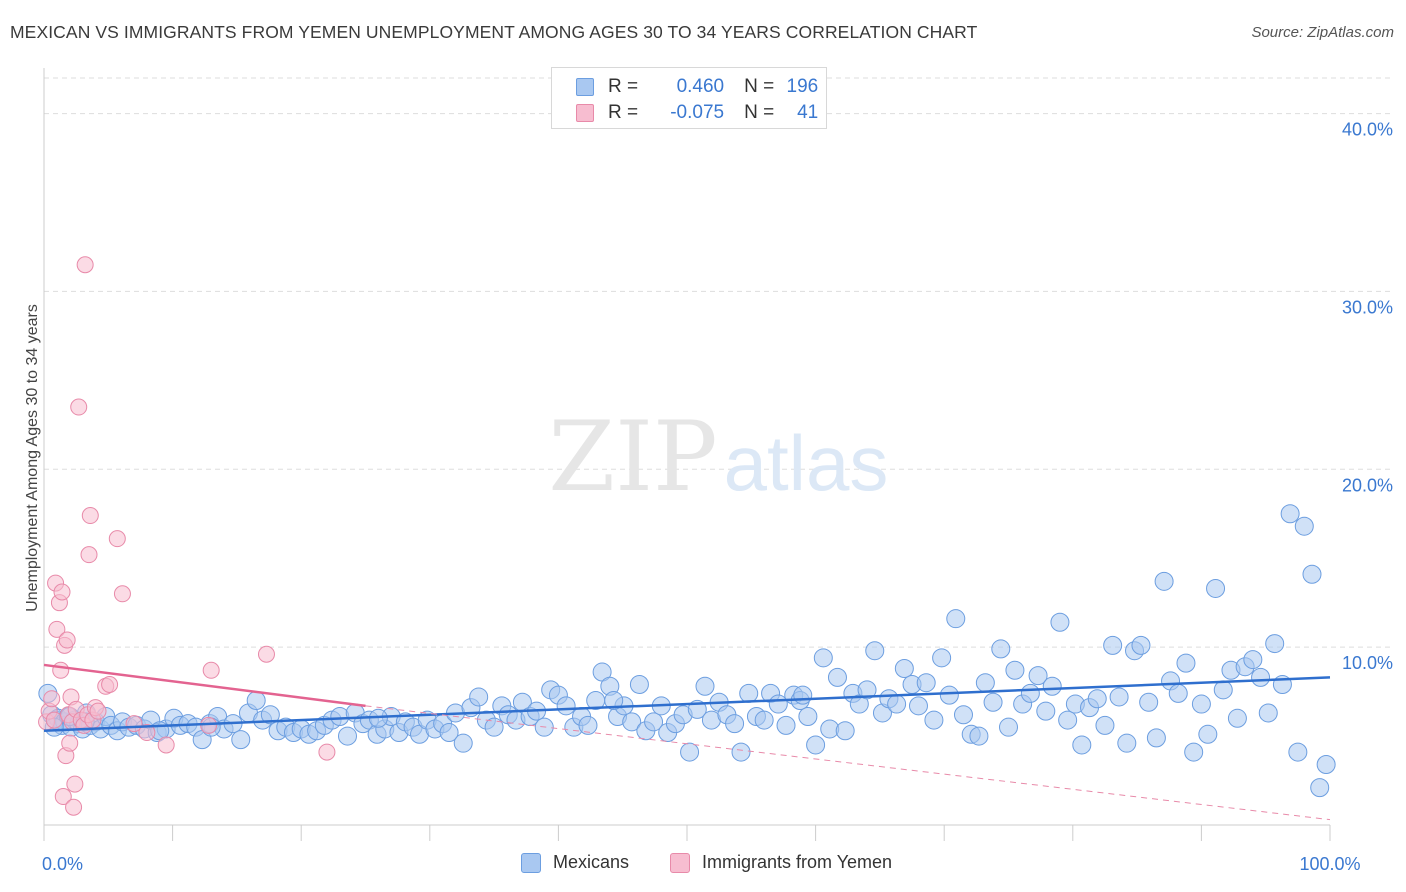  Describe the element at coordinates (1322, 32) in the screenshot. I see `chart-source: Source: ZipAtlas.com` at that location.